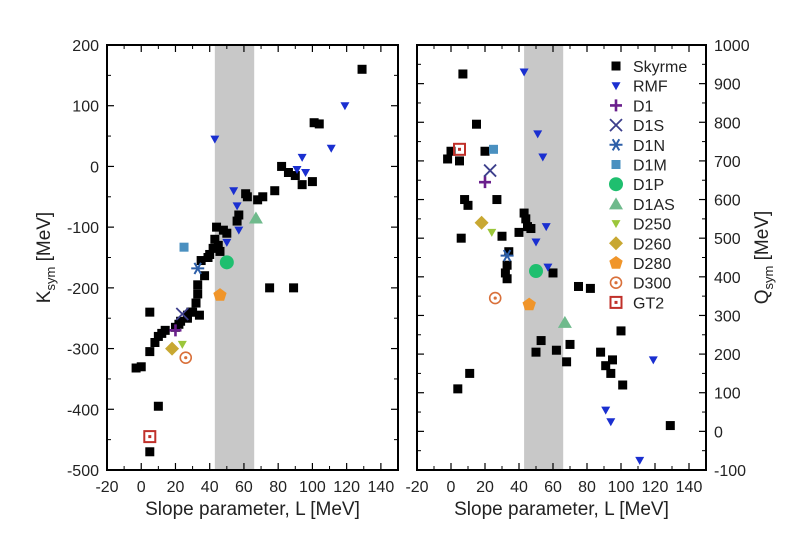 The image size is (809, 536). I want to click on legend-marker-d1n, so click(616, 144).